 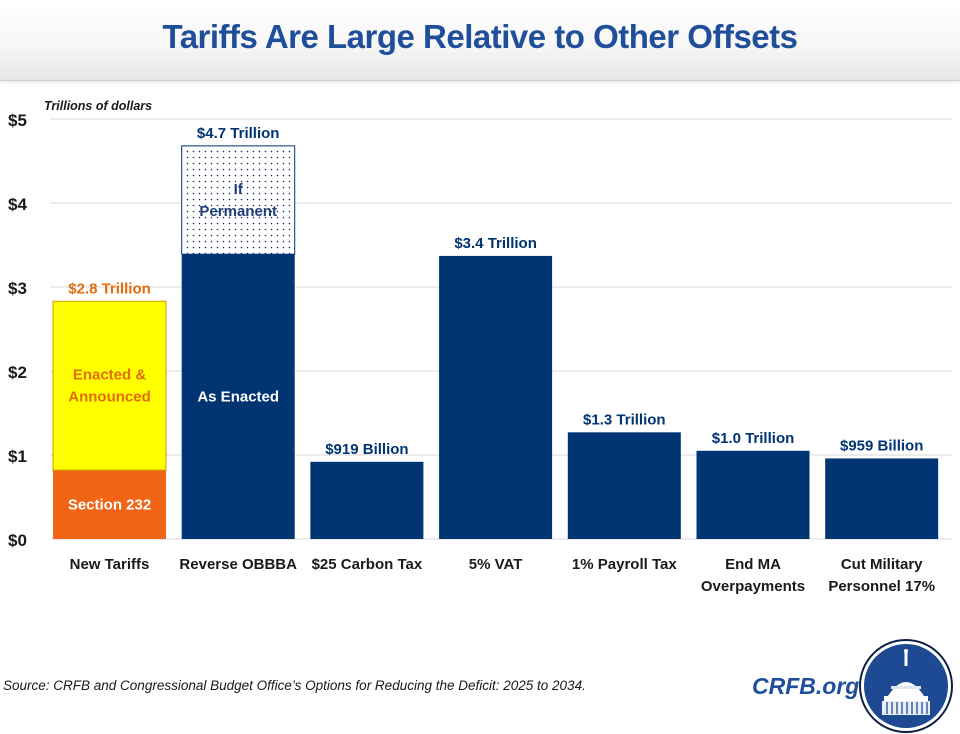 I want to click on segment-label: Section 232, so click(x=109, y=505).